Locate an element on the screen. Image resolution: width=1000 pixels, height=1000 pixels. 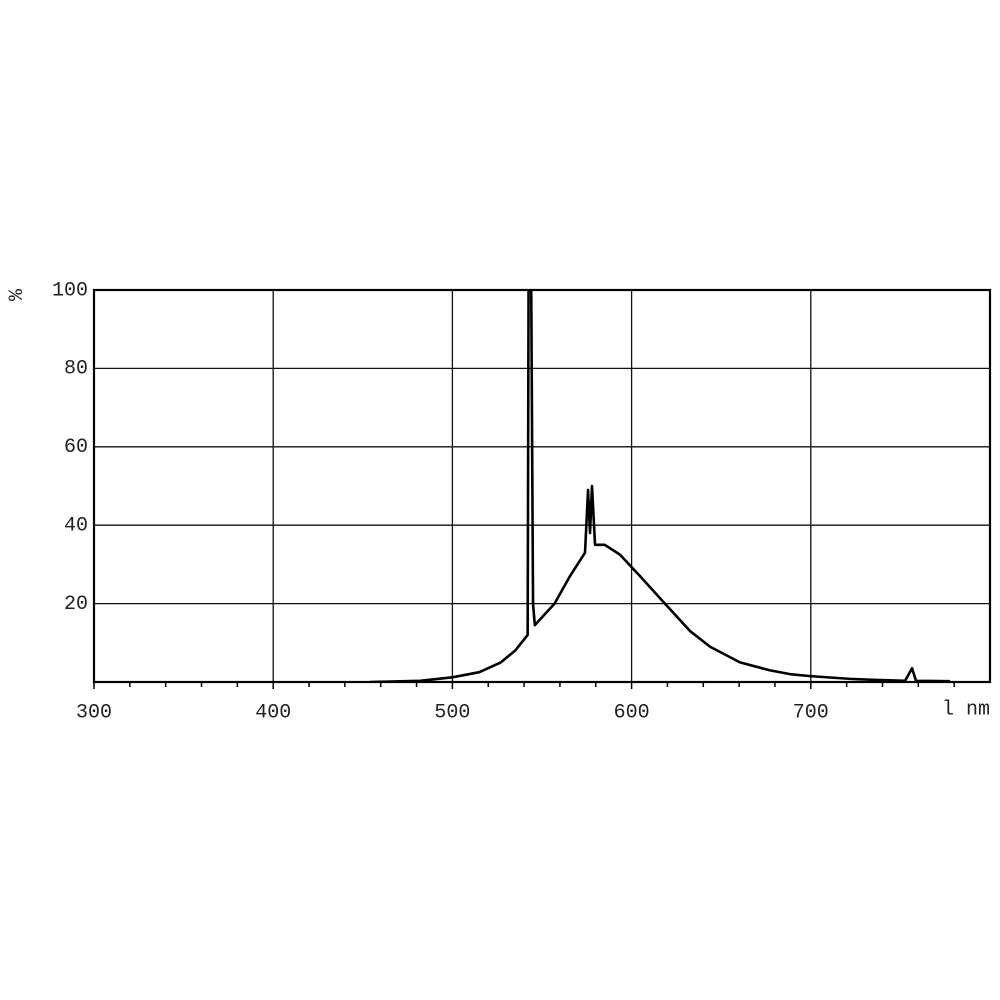
y-tick-label: 60 is located at coordinates (76, 447).